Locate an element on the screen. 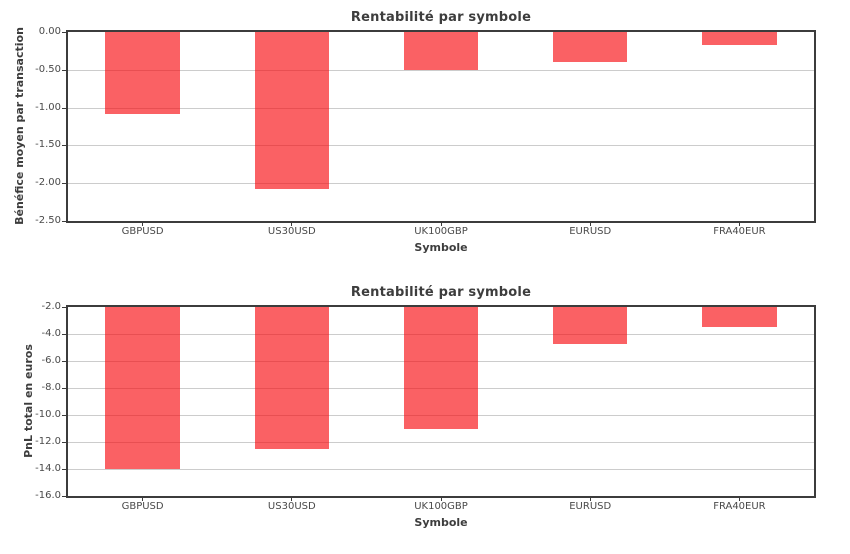  y-tick-label: -8.0 is located at coordinates (51, 387).